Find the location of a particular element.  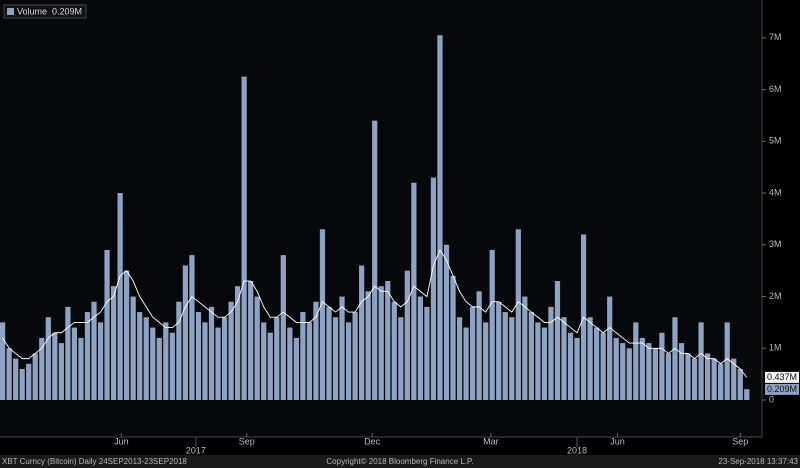

y-tick-label: 4M is located at coordinates (775, 192).